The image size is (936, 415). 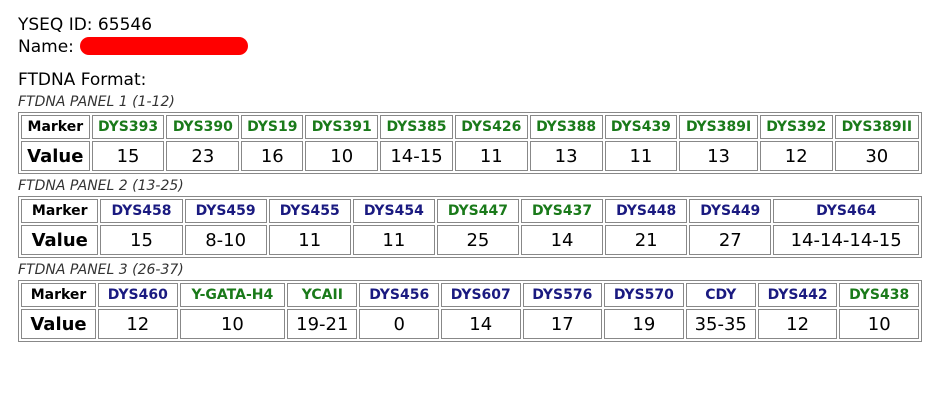 What do you see at coordinates (876, 156) in the screenshot?
I see `marker-value: 30` at bounding box center [876, 156].